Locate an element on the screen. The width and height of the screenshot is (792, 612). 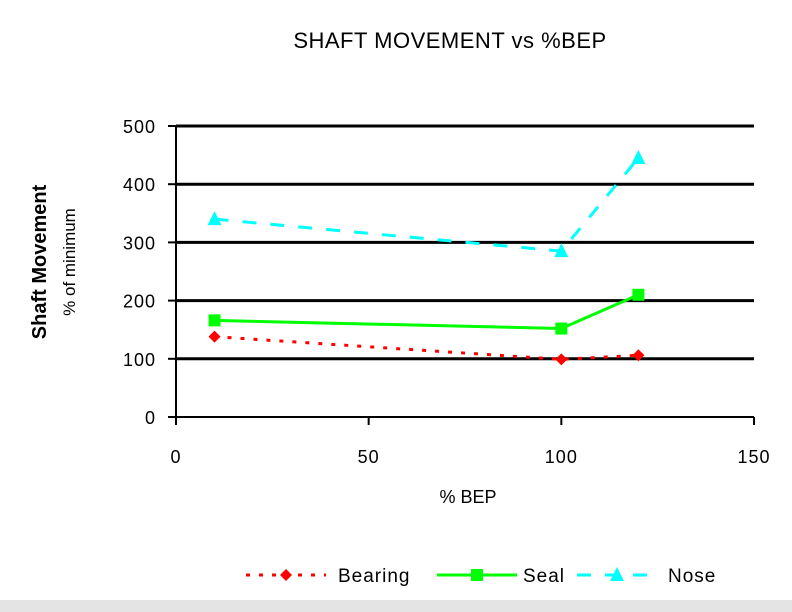
footer-strip is located at coordinates (396, 606).